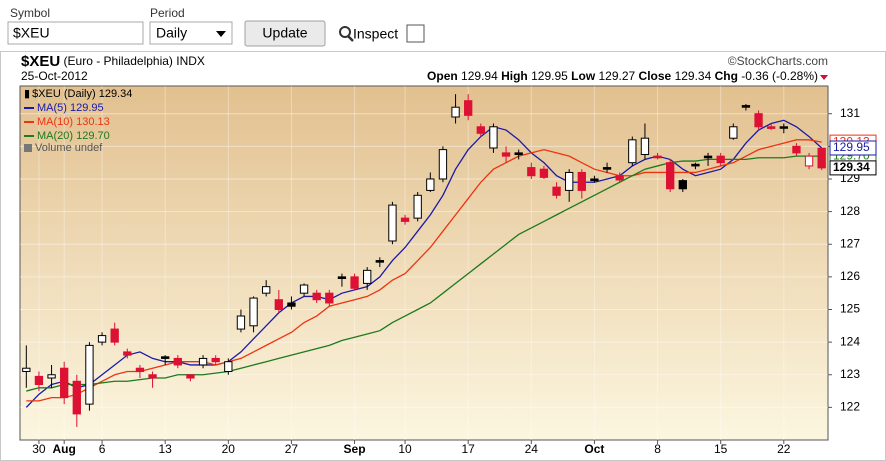 The height and width of the screenshot is (461, 886). I want to click on legend-name: MA(10), so click(55, 122).